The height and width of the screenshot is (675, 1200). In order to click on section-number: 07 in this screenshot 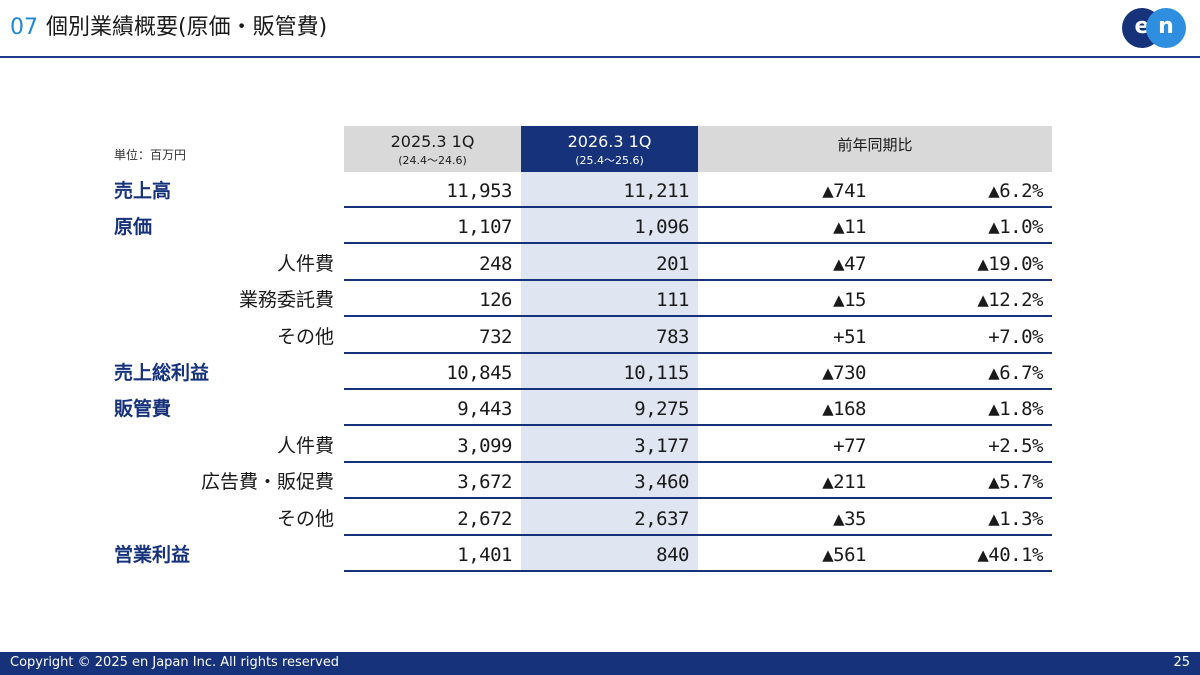, I will do `click(24, 27)`.